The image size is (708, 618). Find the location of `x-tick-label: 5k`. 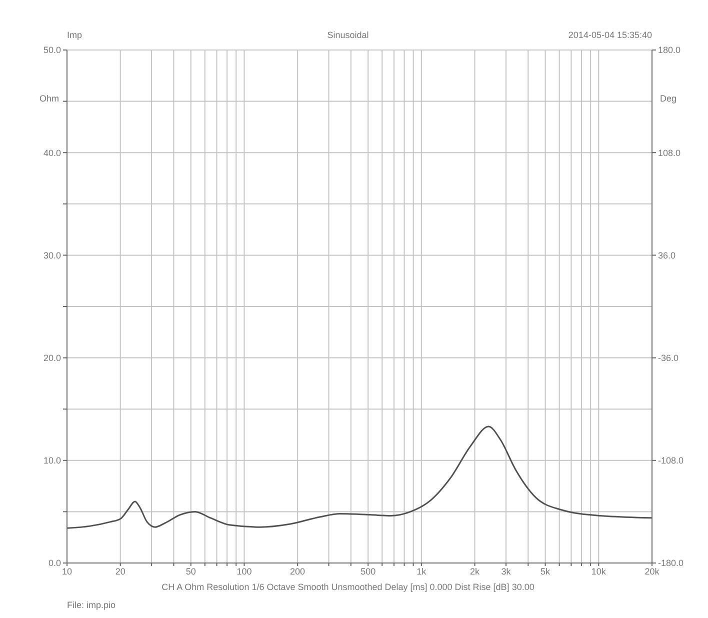

x-tick-label: 5k is located at coordinates (545, 571).